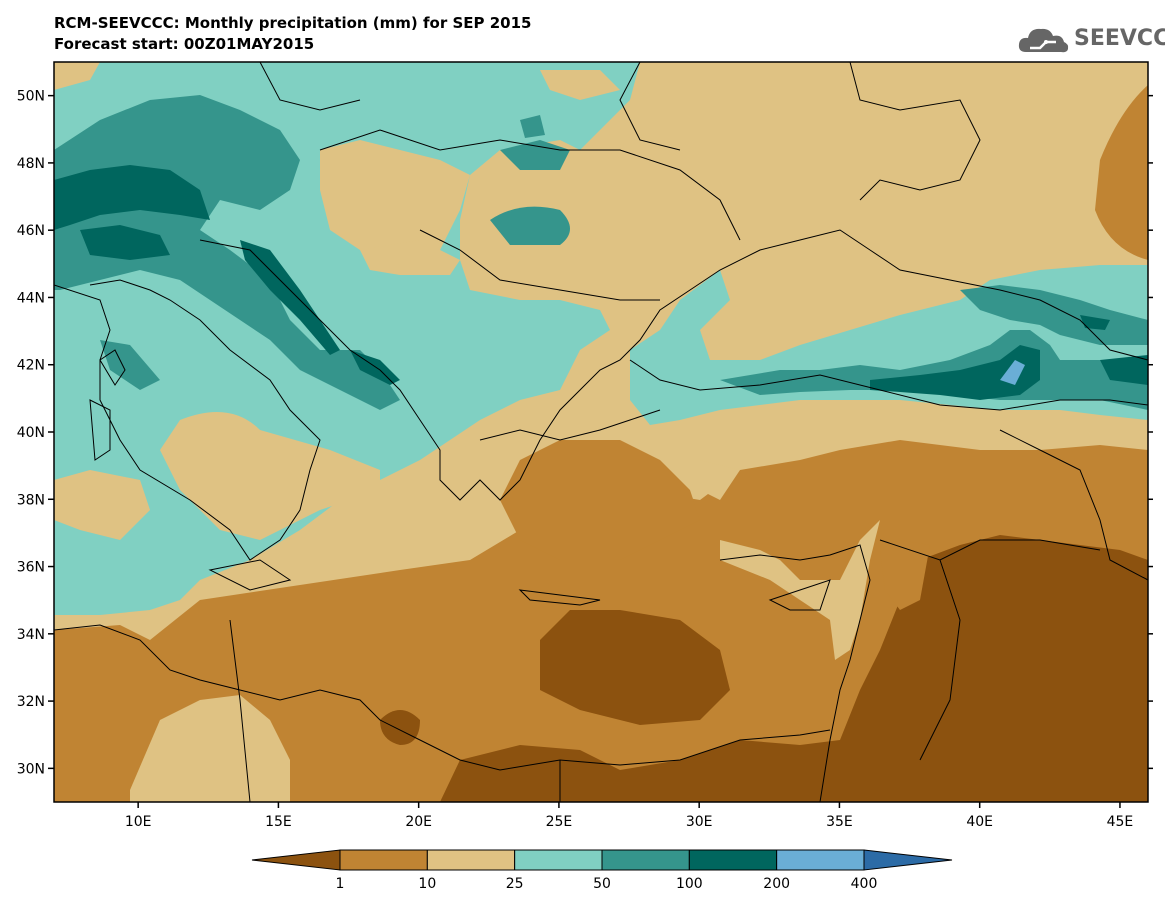  What do you see at coordinates (559, 822) in the screenshot?
I see `lon-tick-label: 25E` at bounding box center [559, 822].